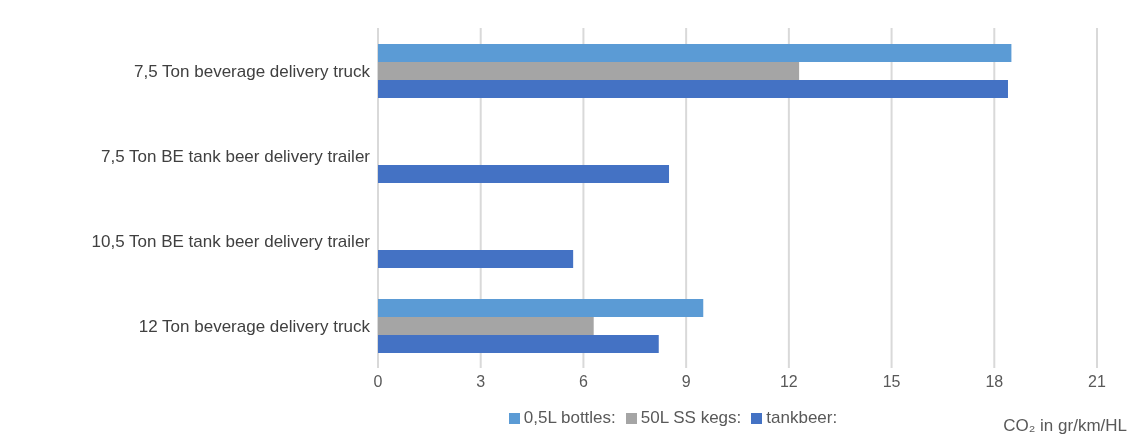 This screenshot has width=1145, height=444. I want to click on x-axis-title: CO₂ in gr/km/HL, so click(1065, 426).